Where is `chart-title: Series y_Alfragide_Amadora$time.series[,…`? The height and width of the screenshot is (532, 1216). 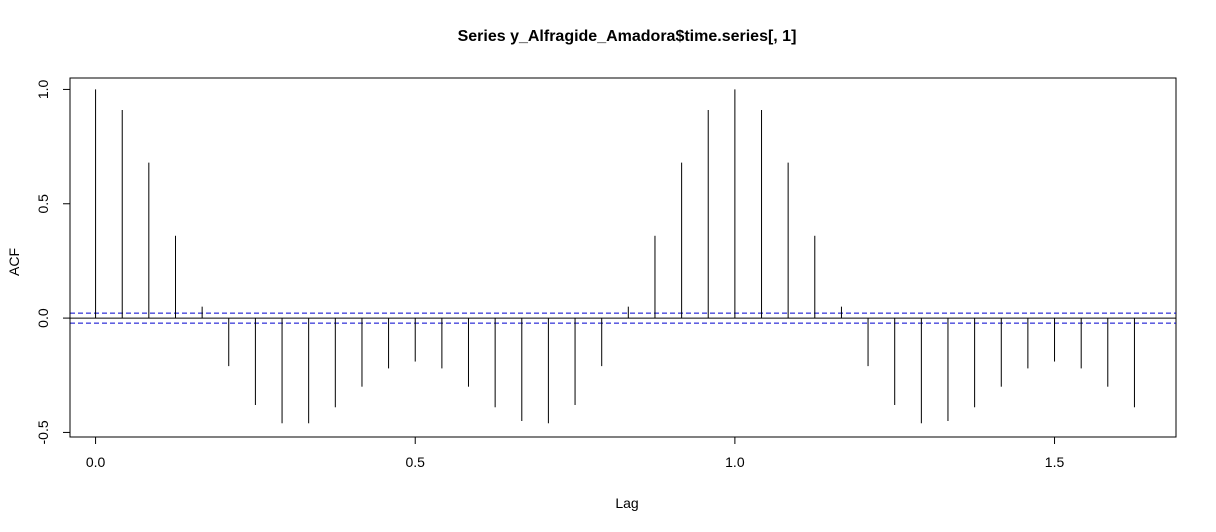 chart-title: Series y_Alfragide_Amadora$time.series[,… is located at coordinates (627, 36).